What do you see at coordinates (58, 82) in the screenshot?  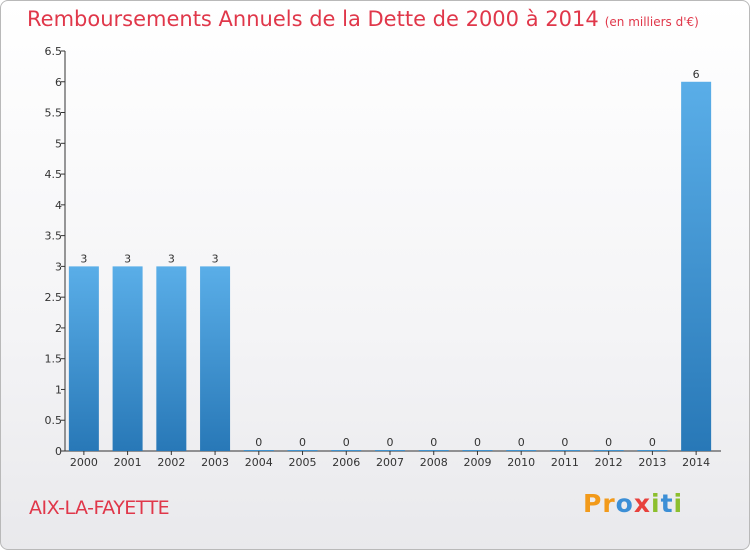 I see `y-tick-label: 6` at bounding box center [58, 82].